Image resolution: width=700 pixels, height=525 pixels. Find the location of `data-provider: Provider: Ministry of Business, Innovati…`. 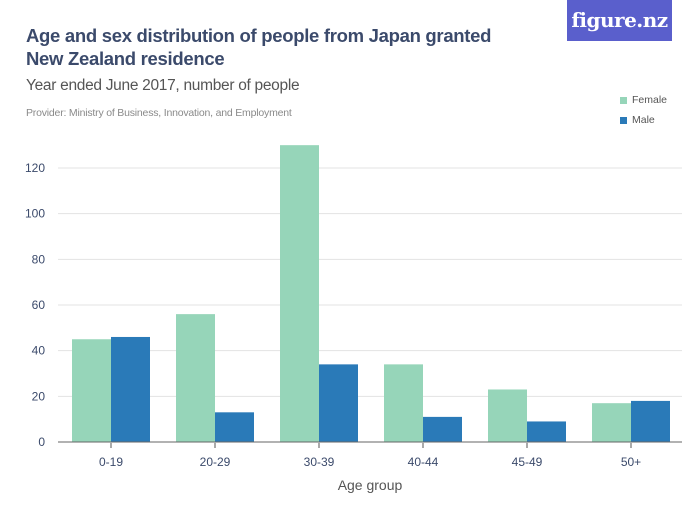

data-provider: Provider: Ministry of Business, Innovati… is located at coordinates (159, 113).